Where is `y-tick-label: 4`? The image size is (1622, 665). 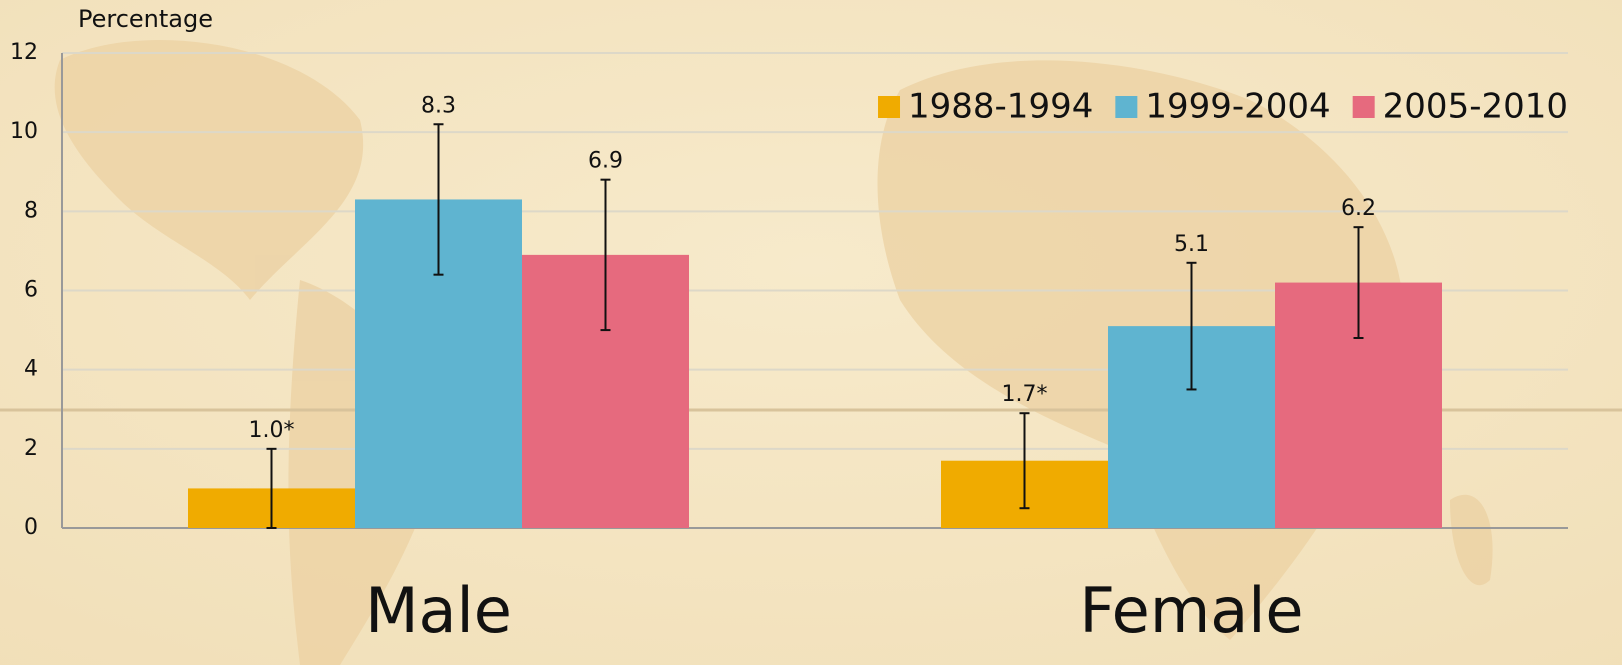
y-tick-label: 4 is located at coordinates (31, 369).